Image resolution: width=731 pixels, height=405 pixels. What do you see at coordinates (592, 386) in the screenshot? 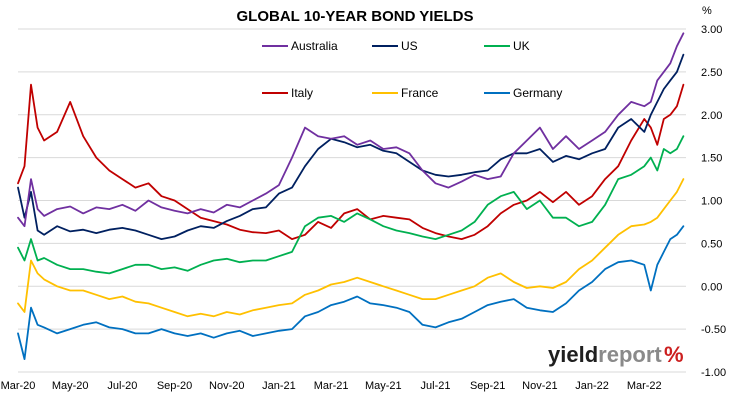
I see `x-tick-label: Jan-22` at bounding box center [592, 386].